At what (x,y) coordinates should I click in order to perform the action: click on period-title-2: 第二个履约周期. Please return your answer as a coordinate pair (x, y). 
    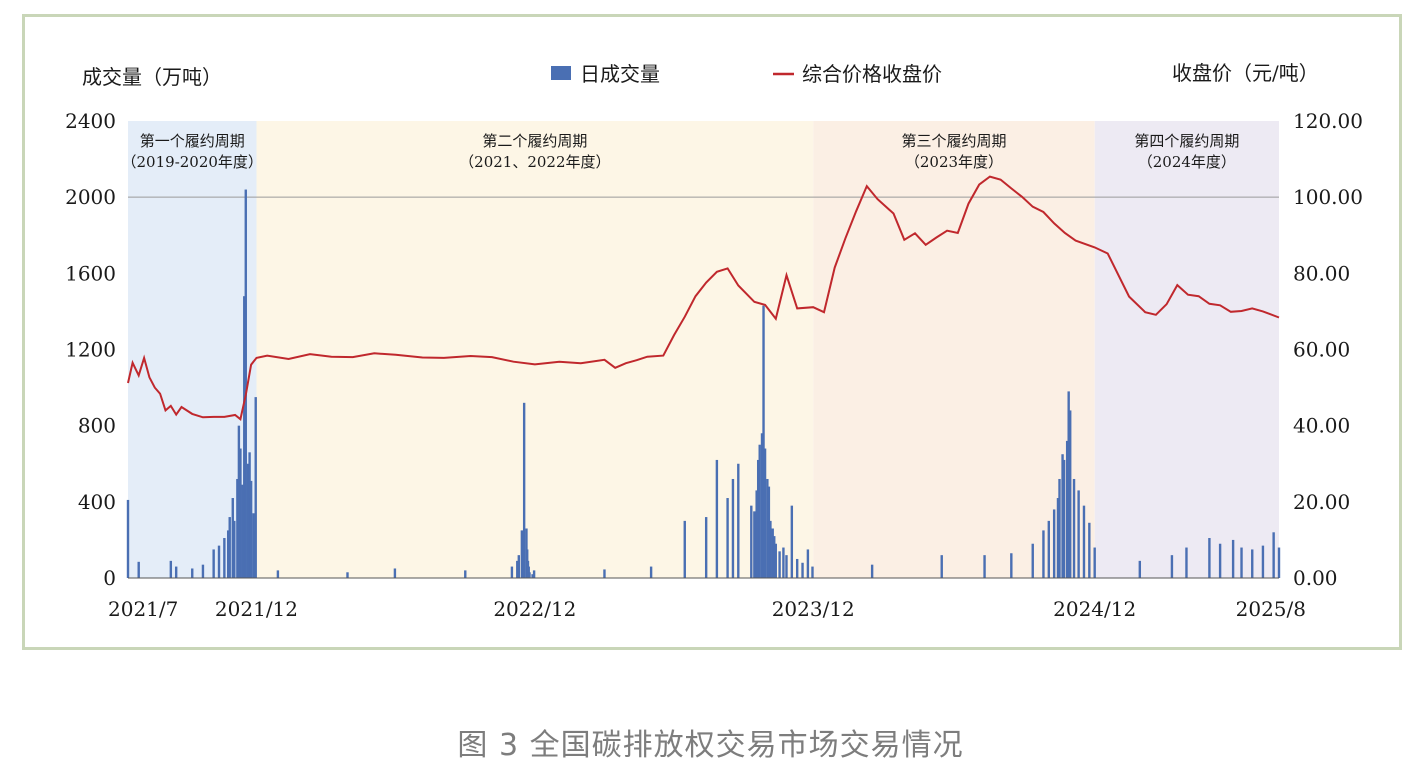
    Looking at the image, I should click on (534, 141).